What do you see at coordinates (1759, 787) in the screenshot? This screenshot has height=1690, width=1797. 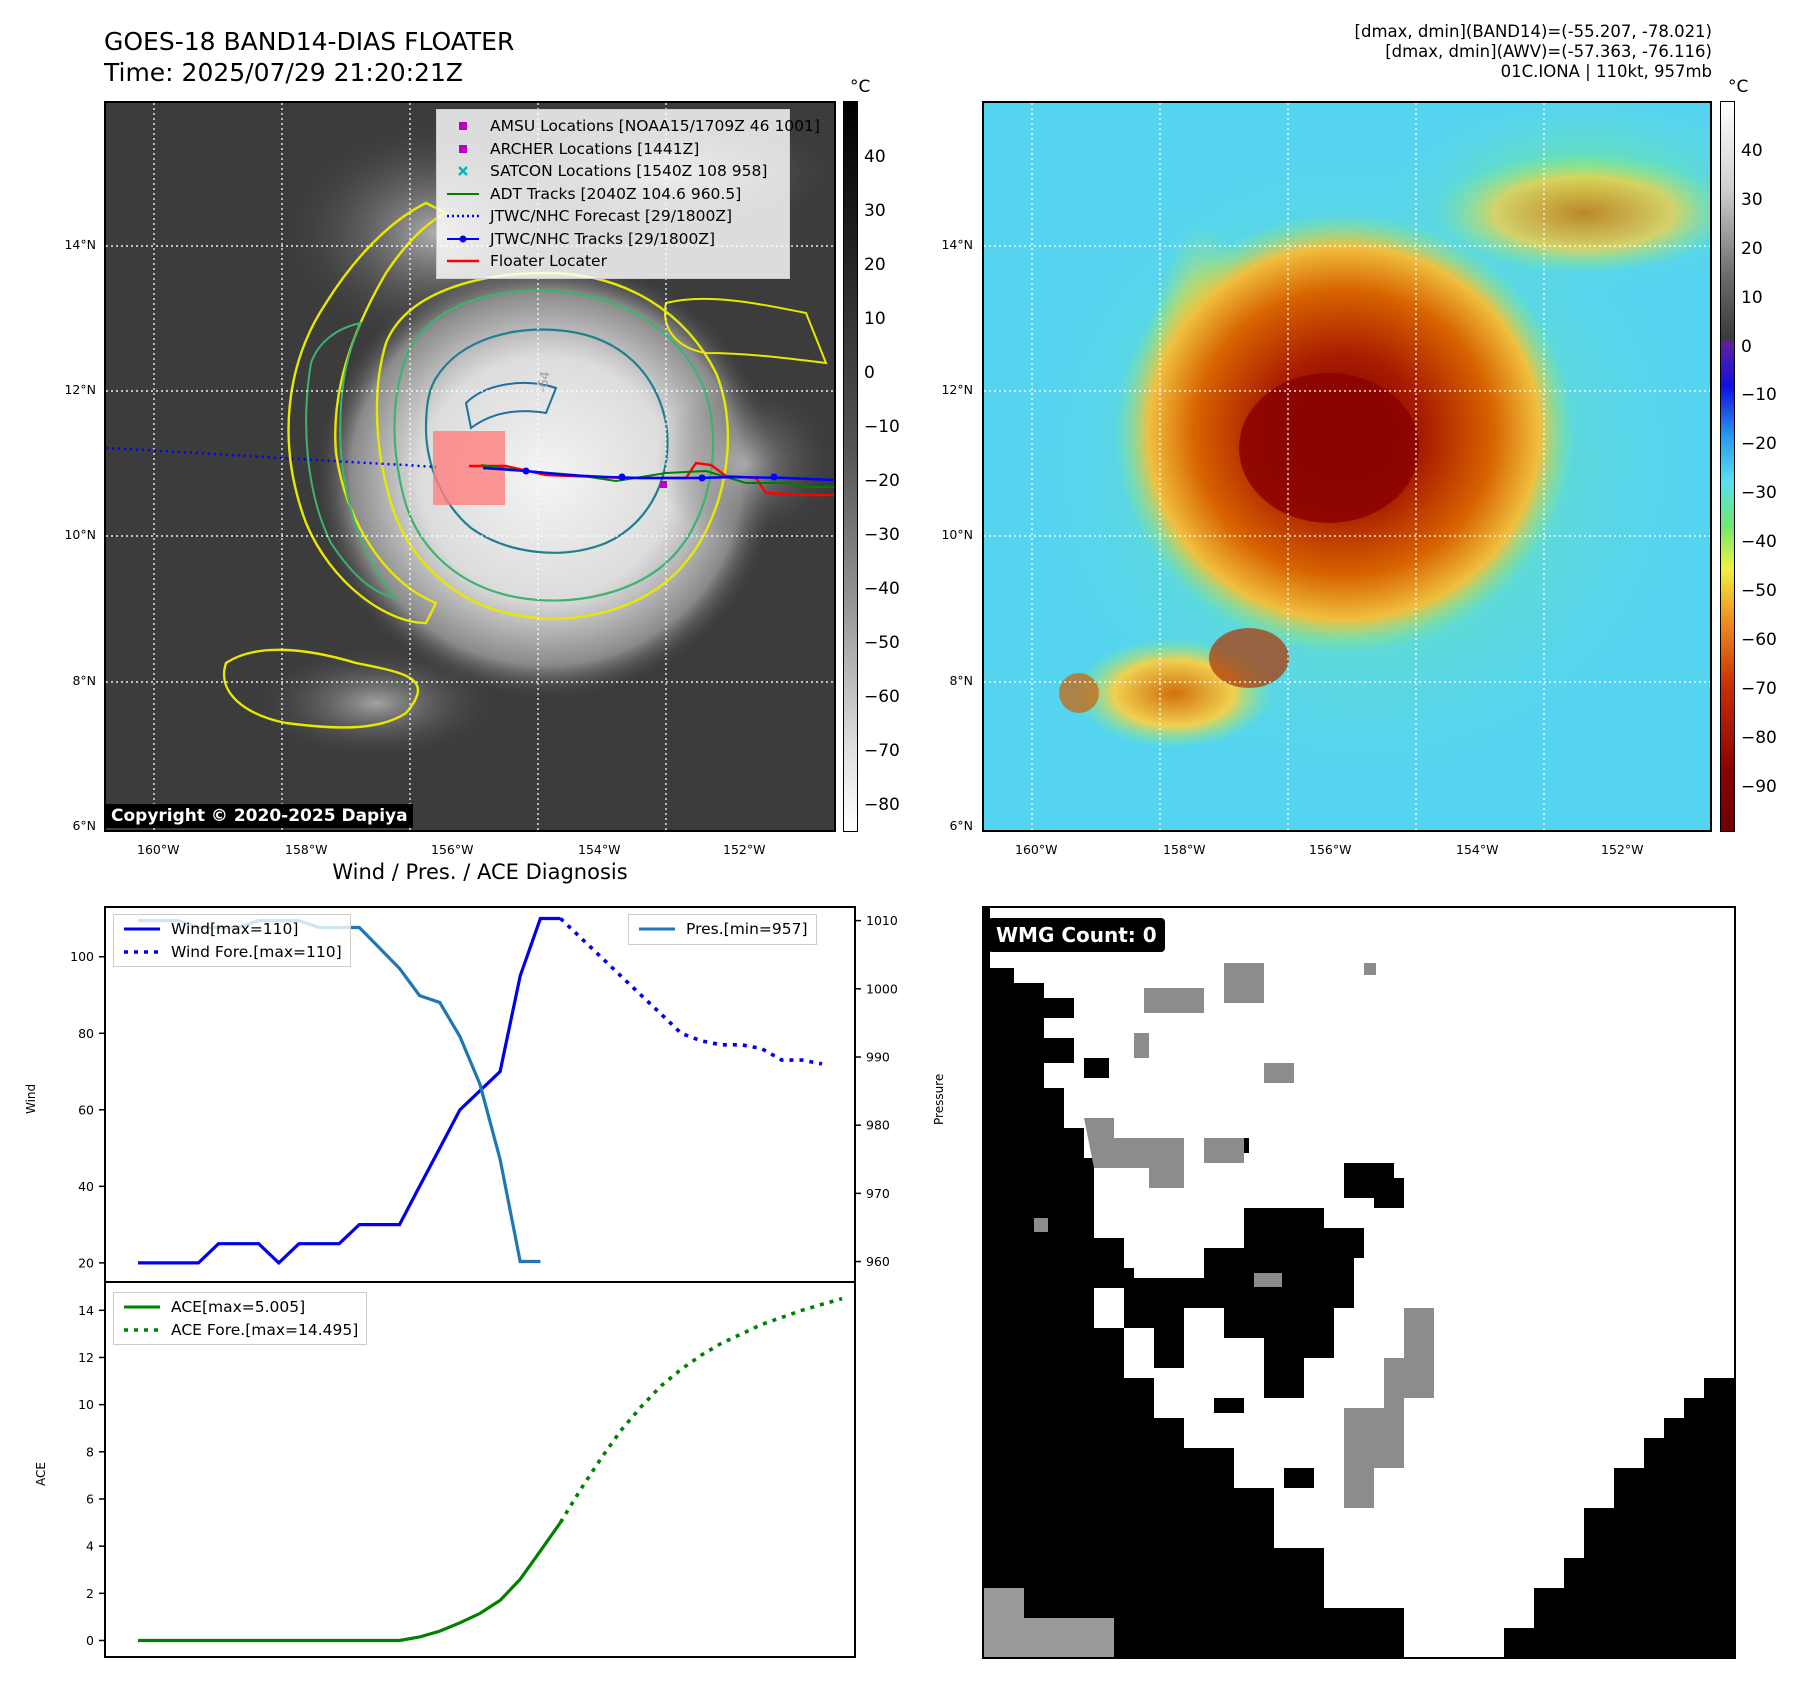 I see `cb-color-tick: −90` at bounding box center [1759, 787].